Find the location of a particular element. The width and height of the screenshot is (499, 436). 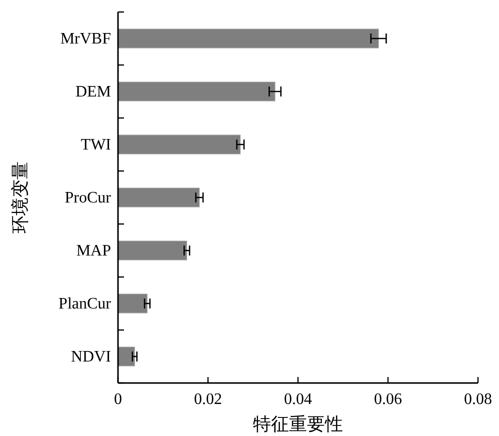

x-tick-label: 0.02 is located at coordinates (208, 399).